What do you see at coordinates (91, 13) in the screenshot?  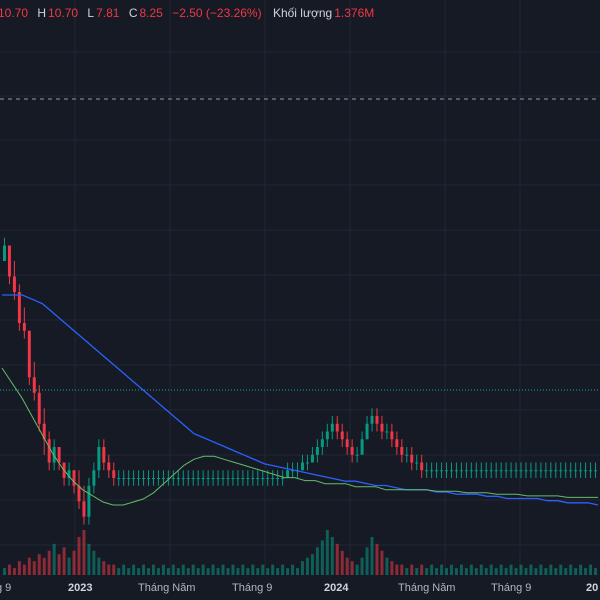 I see `low-label: L` at bounding box center [91, 13].